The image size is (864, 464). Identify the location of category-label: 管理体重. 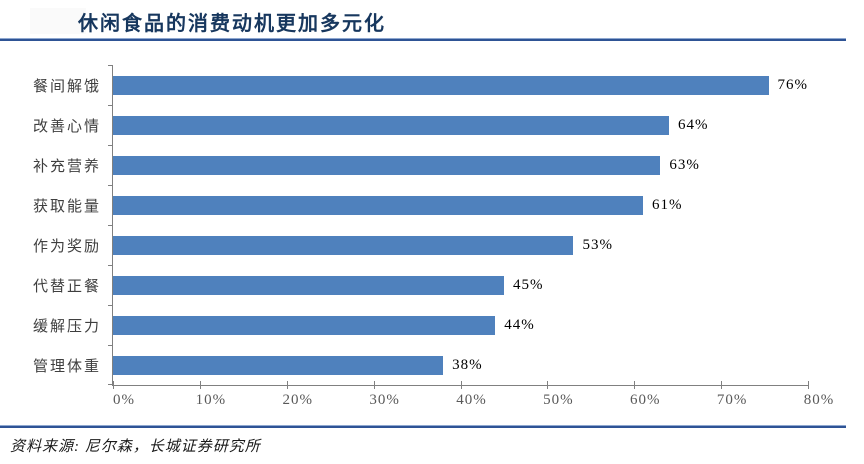
(66, 366).